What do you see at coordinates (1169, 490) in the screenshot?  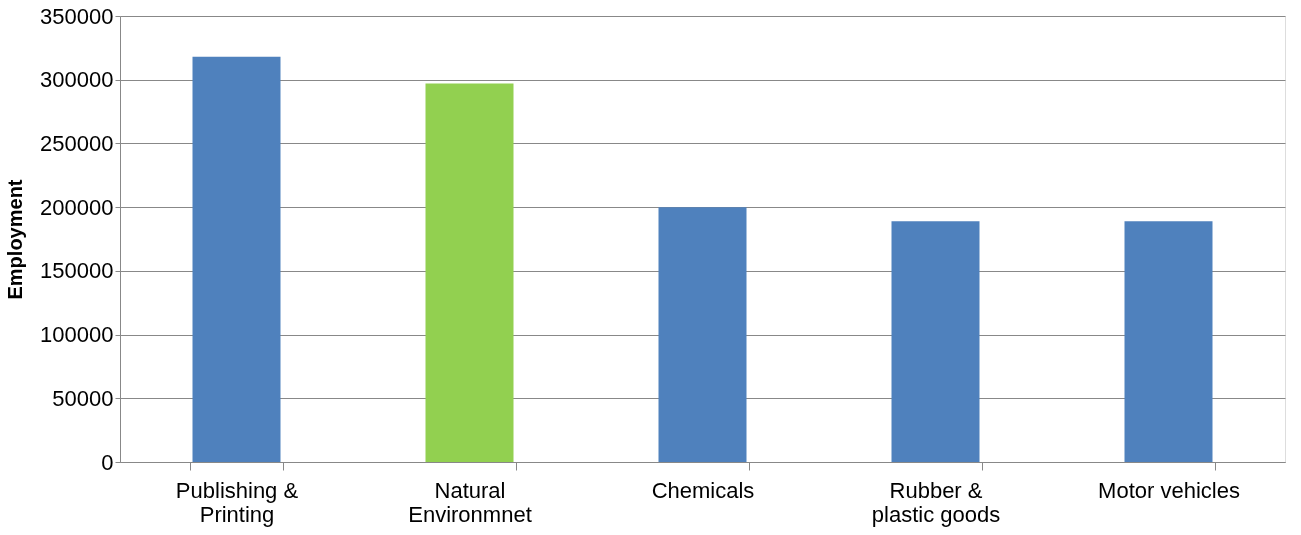 I see `x-tick-label: Motor vehicles` at bounding box center [1169, 490].